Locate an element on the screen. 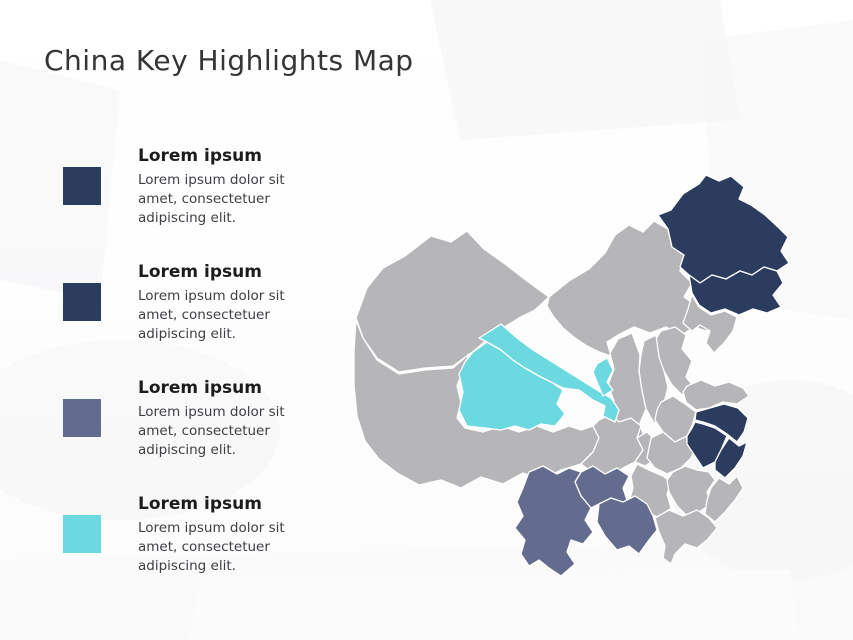 This screenshot has height=640, width=853. province-xinjiang is located at coordinates (452, 301).